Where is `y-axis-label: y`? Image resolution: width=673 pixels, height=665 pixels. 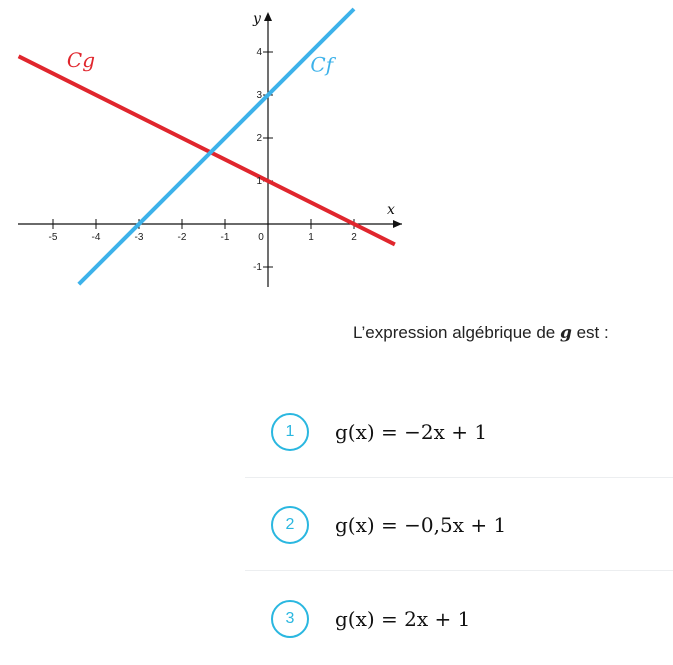 y-axis-label: y is located at coordinates (257, 19).